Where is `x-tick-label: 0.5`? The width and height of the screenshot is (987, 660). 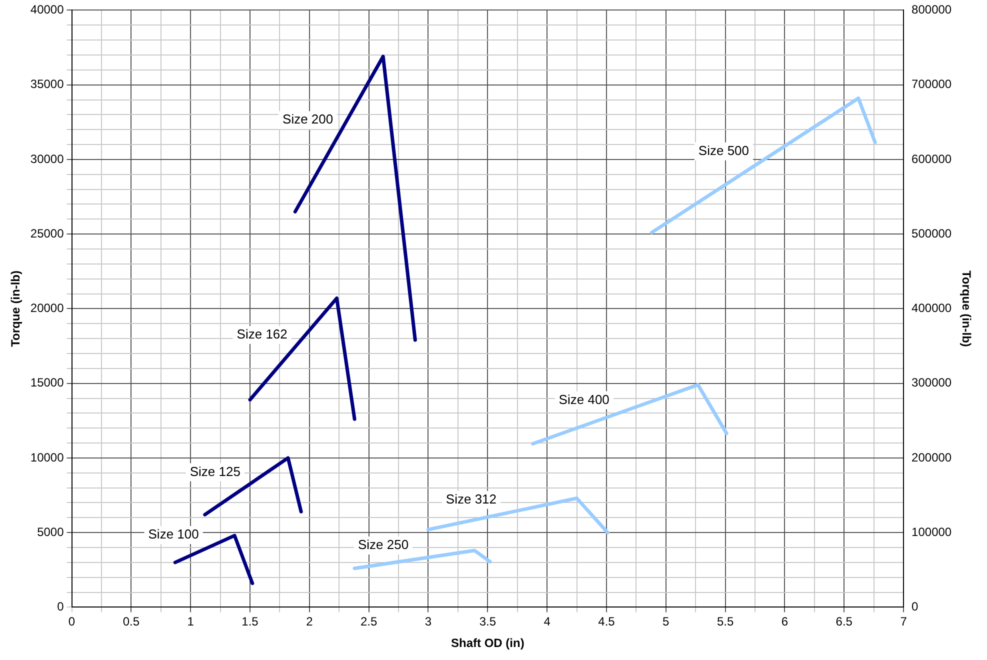 x-tick-label: 0.5 is located at coordinates (131, 621).